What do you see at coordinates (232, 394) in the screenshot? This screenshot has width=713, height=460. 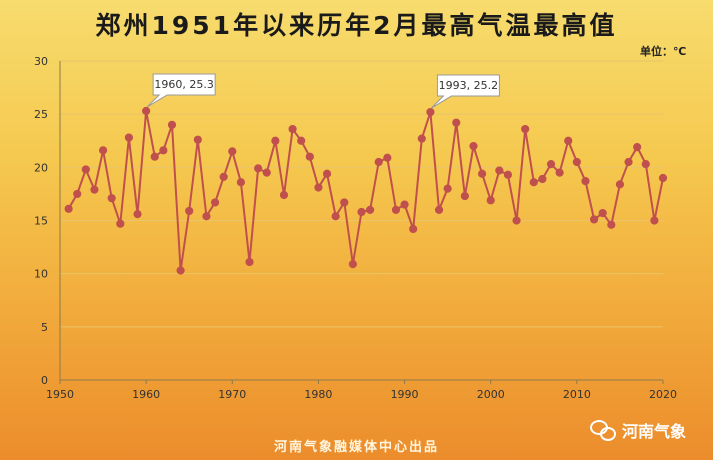 I see `x-tick-label: 1970` at bounding box center [232, 394].